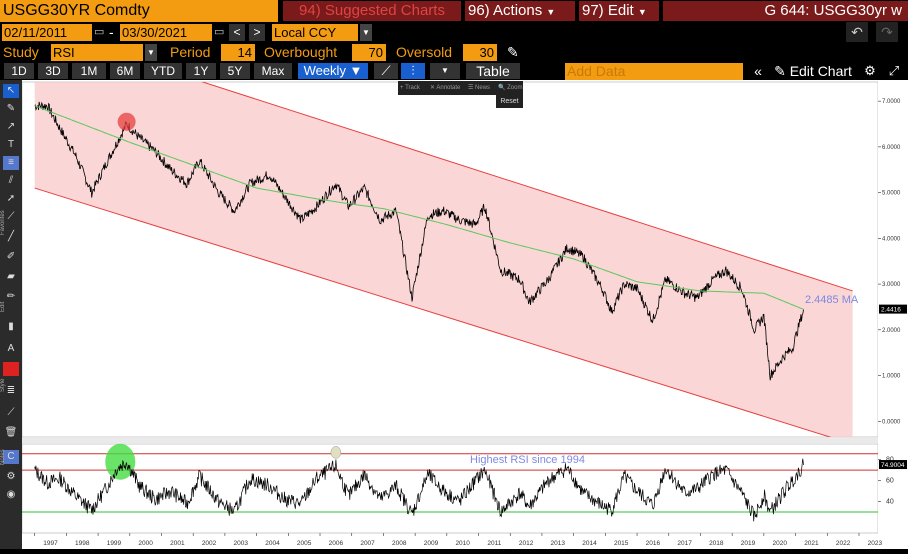 Image resolution: width=908 pixels, height=554 pixels. Describe the element at coordinates (386, 71) in the screenshot. I see `line-chart-icon: ⟋` at that location.